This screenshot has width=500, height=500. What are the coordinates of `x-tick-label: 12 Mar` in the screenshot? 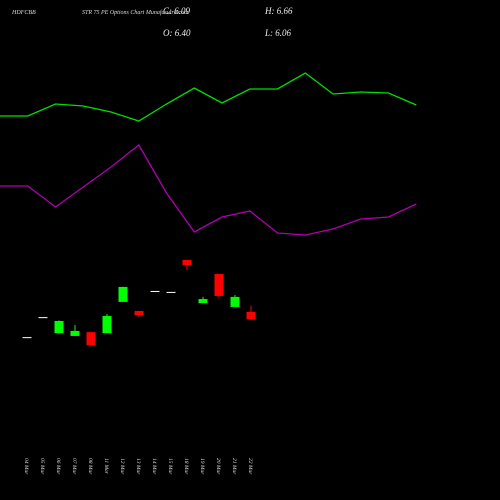 It's located at (122, 466).